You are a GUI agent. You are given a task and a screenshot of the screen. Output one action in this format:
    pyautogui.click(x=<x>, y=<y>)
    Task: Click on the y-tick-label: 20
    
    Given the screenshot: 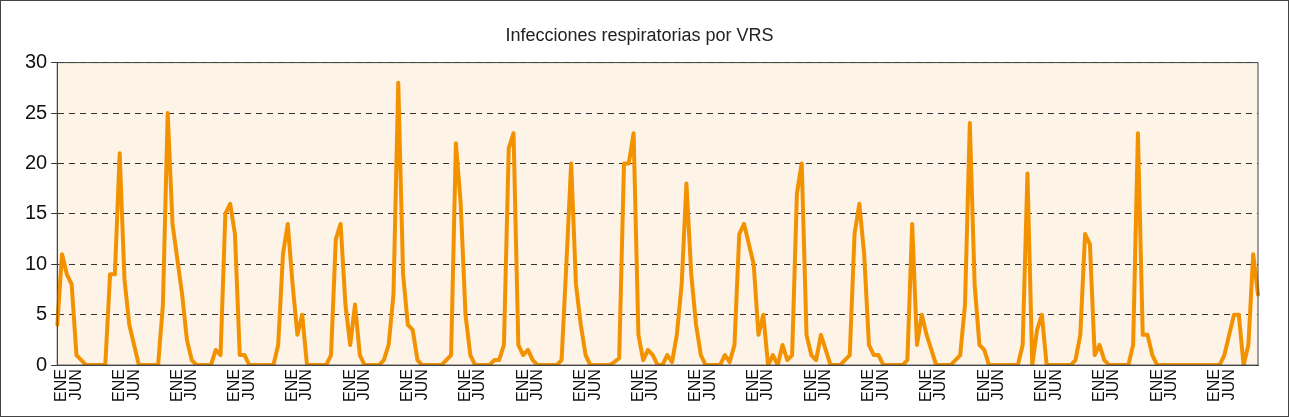 What is the action you would take?
    pyautogui.click(x=36, y=161)
    